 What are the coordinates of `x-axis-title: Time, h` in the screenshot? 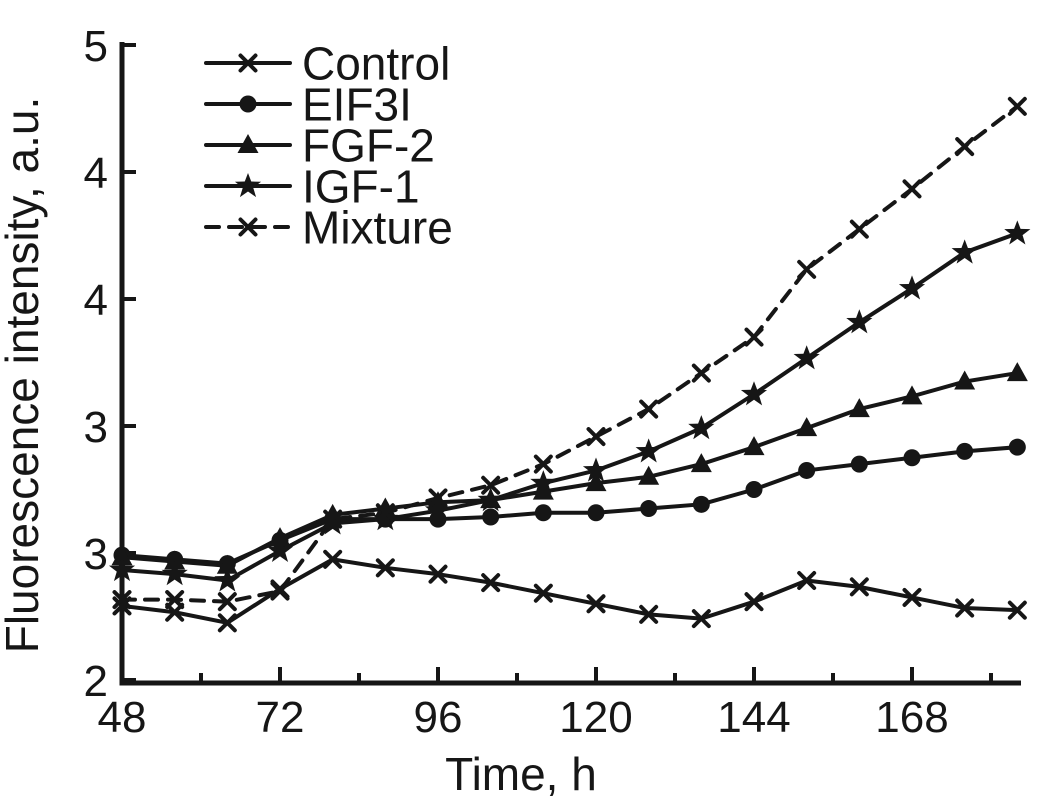 It's located at (521, 774).